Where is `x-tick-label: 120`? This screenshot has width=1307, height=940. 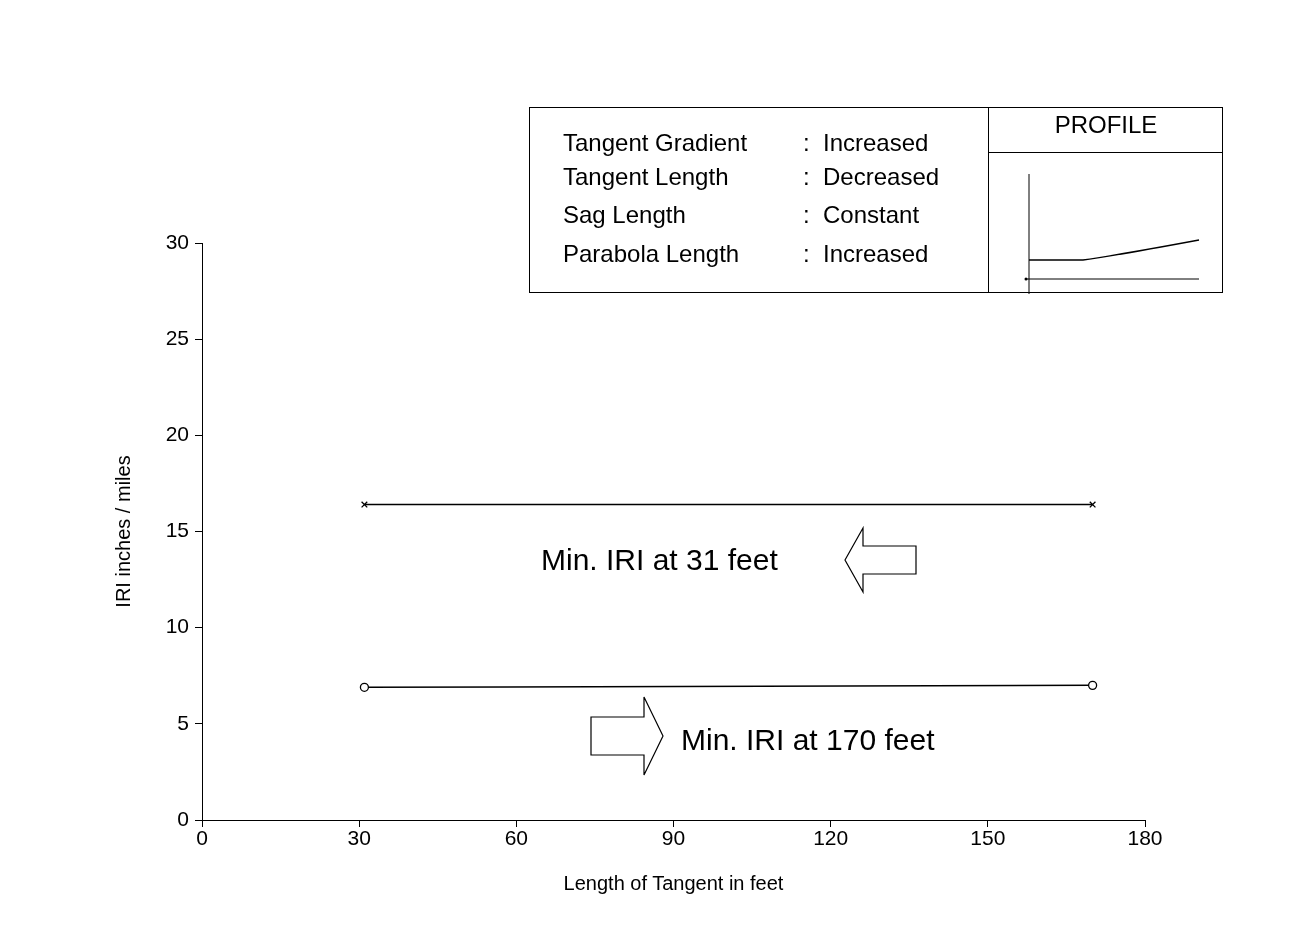
x-tick-label: 120 is located at coordinates (831, 838).